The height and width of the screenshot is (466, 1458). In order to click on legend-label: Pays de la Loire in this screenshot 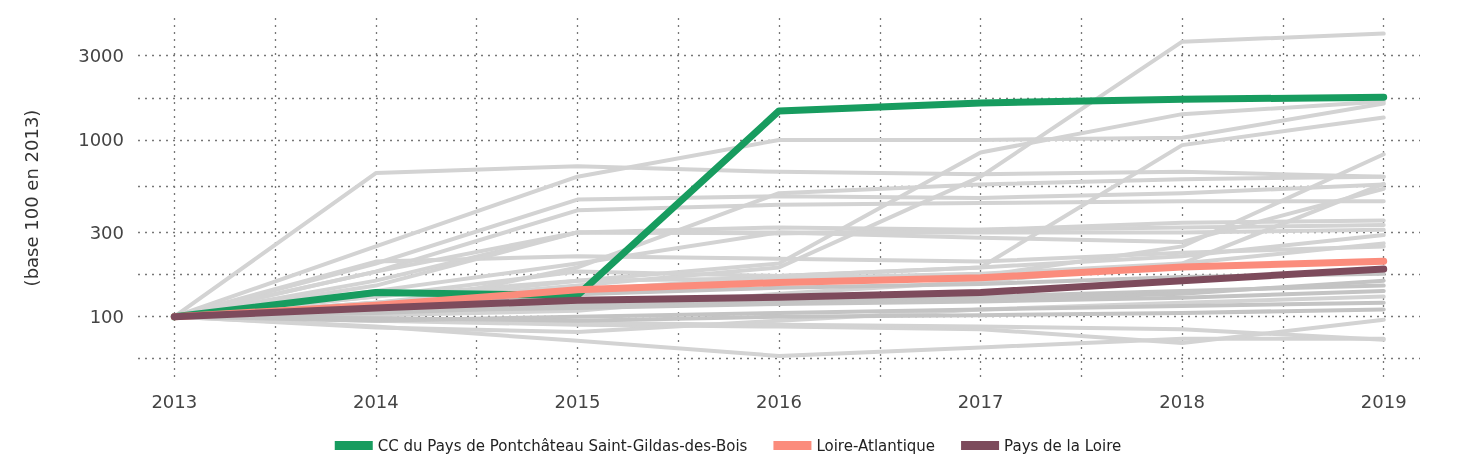, I will do `click(1063, 445)`.